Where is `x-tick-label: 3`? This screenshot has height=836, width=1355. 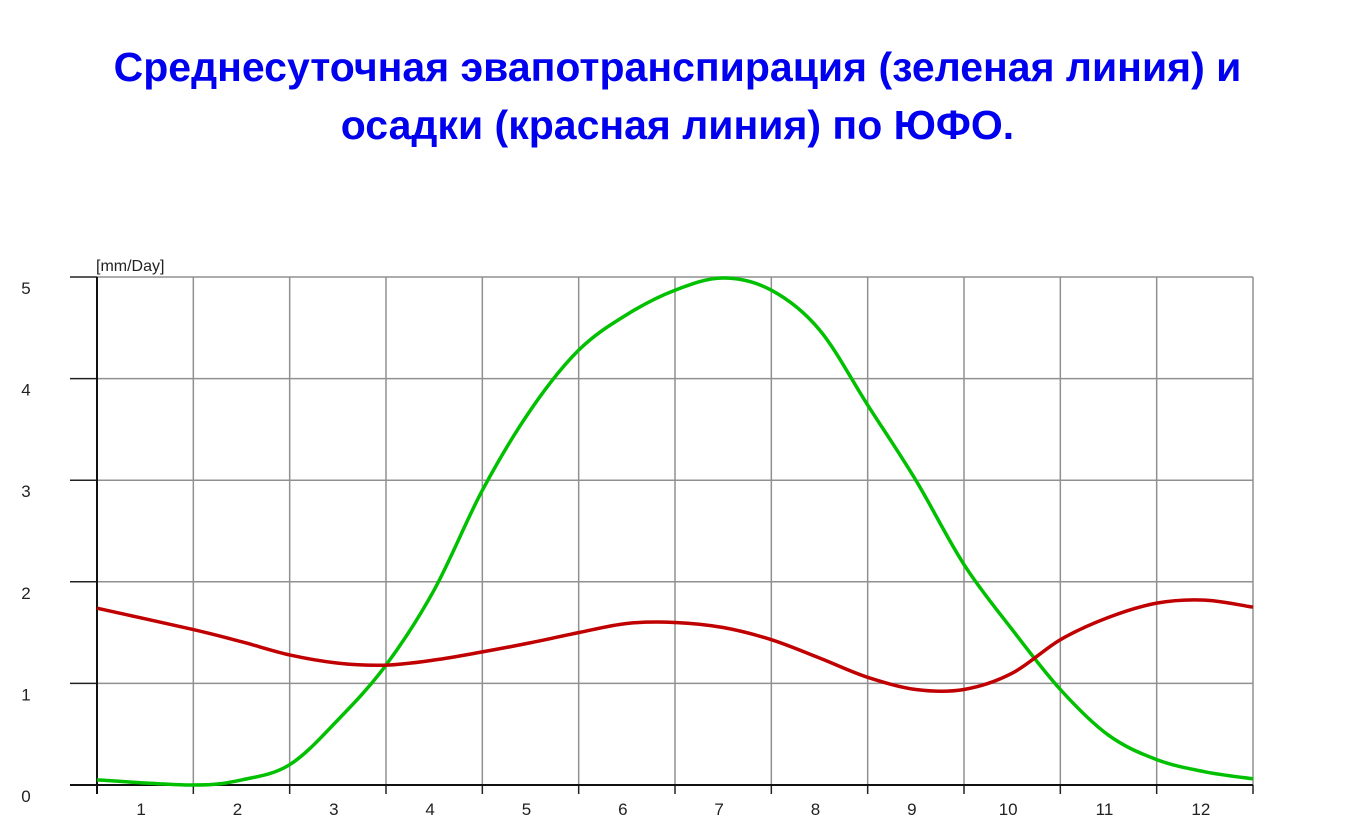 x-tick-label: 3 is located at coordinates (333, 809).